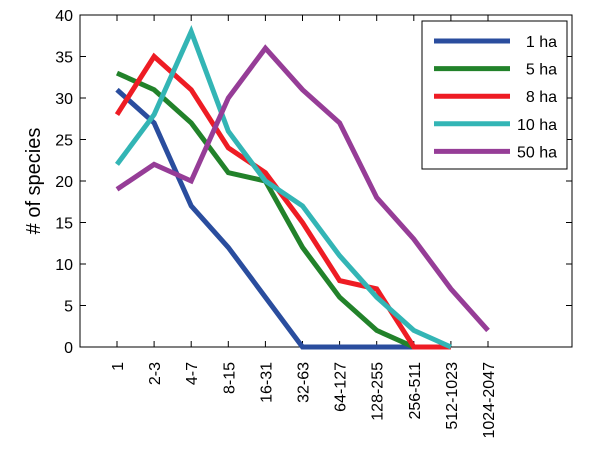  I want to click on legend-label: 10 ha, so click(537, 125).